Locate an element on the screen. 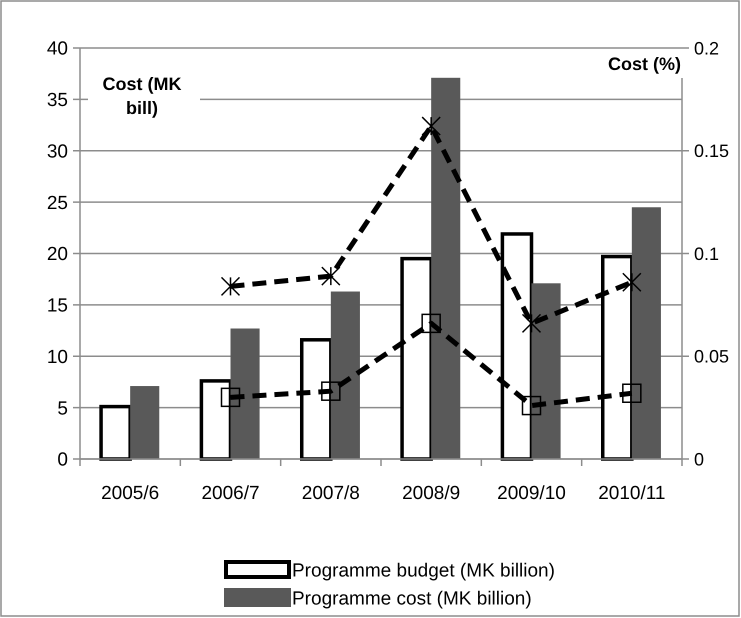 The image size is (741, 618). x-tick-label: 2007/8 is located at coordinates (331, 493).